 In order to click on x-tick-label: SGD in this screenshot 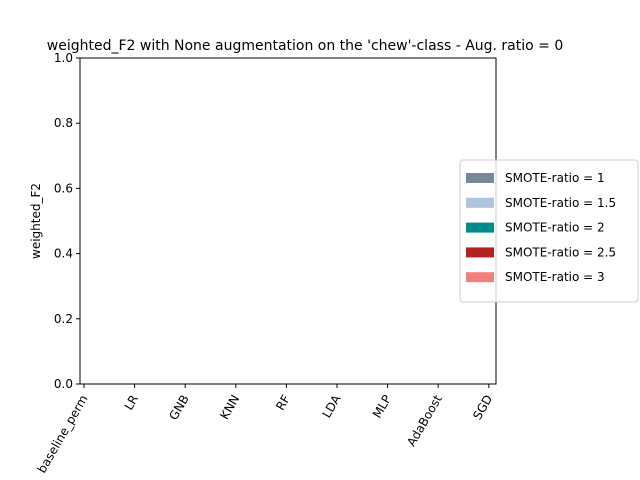, I will do `click(482, 408)`.